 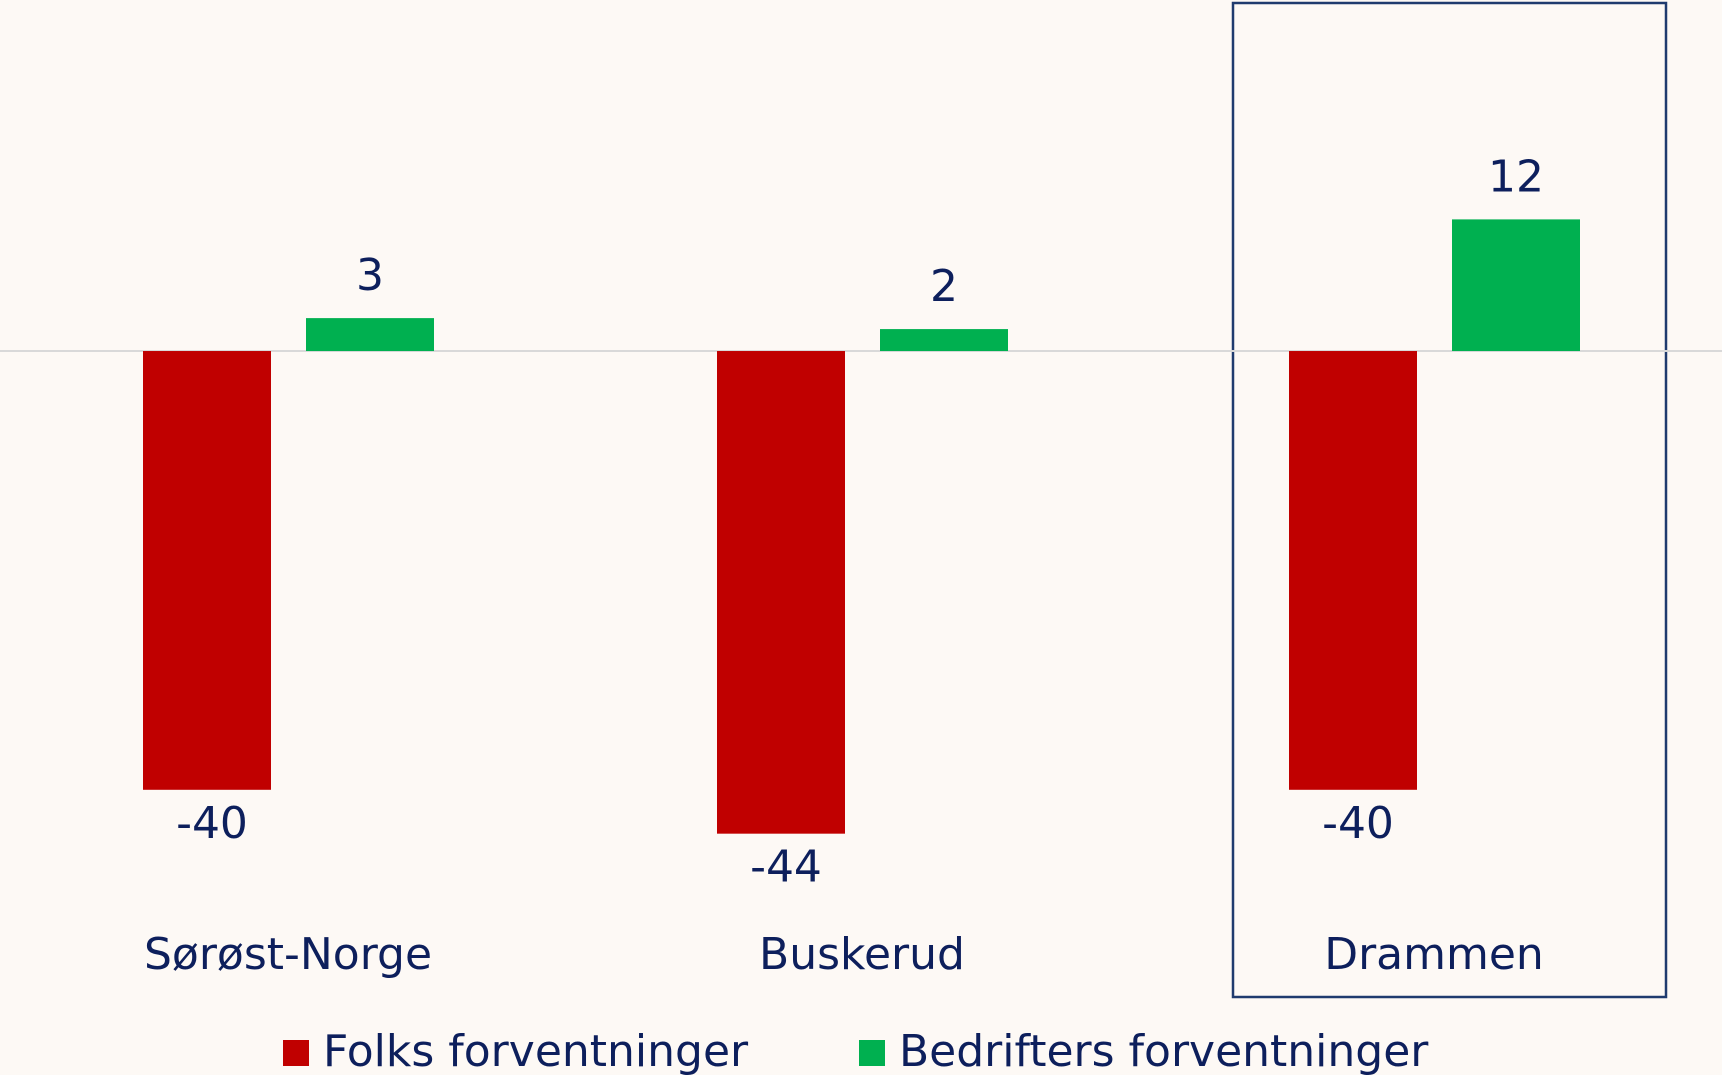 I want to click on x-tick-label: Buskerud, so click(x=862, y=954).